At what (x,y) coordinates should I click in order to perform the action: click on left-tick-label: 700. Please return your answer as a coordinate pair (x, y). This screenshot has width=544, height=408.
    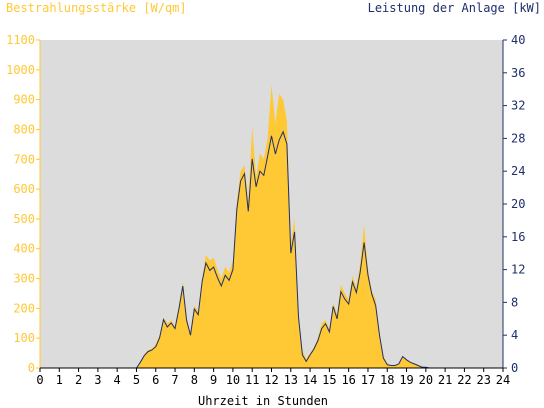
    Looking at the image, I should click on (24, 159).